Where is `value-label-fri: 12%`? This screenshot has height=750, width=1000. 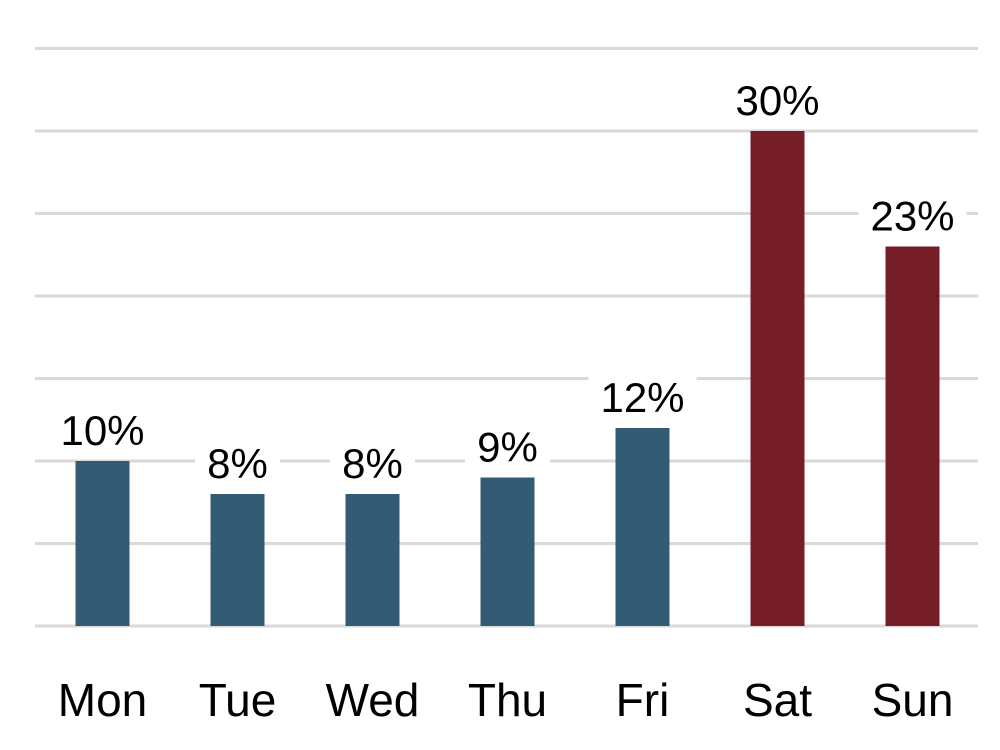
value-label-fri: 12% is located at coordinates (642, 397).